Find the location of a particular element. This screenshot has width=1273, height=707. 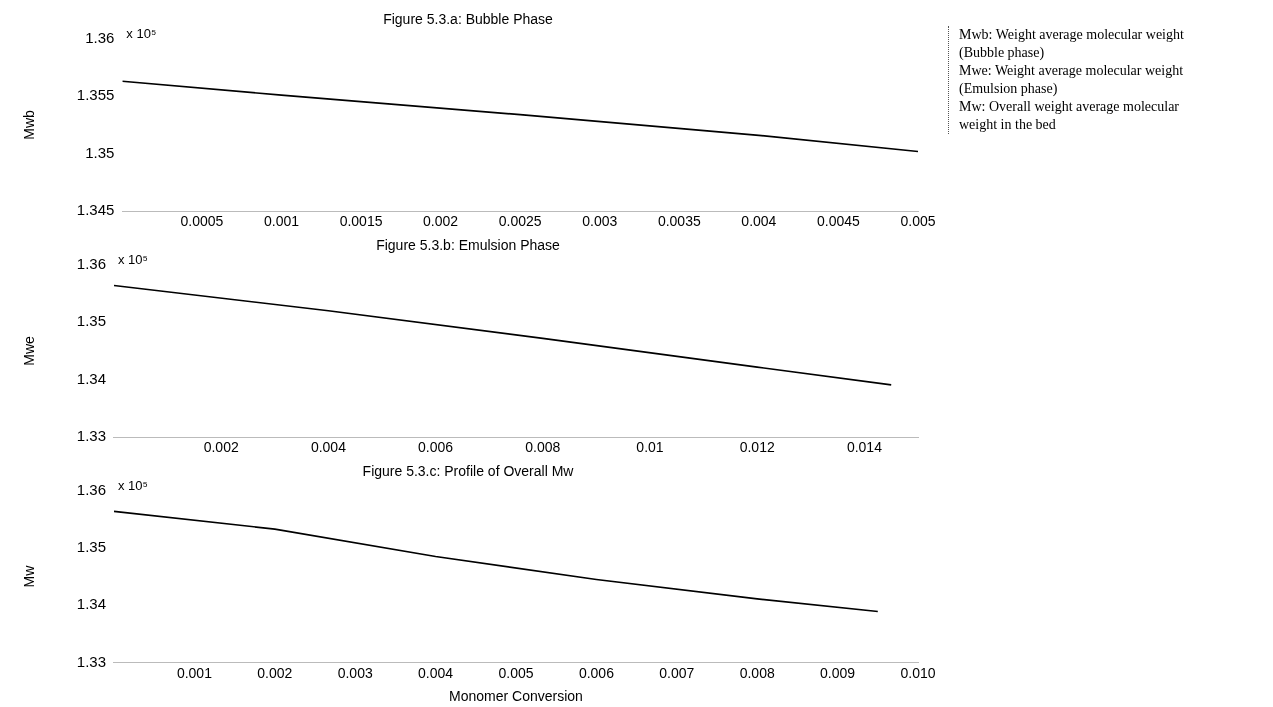

x-tick-label: 0.0025 is located at coordinates (520, 221).